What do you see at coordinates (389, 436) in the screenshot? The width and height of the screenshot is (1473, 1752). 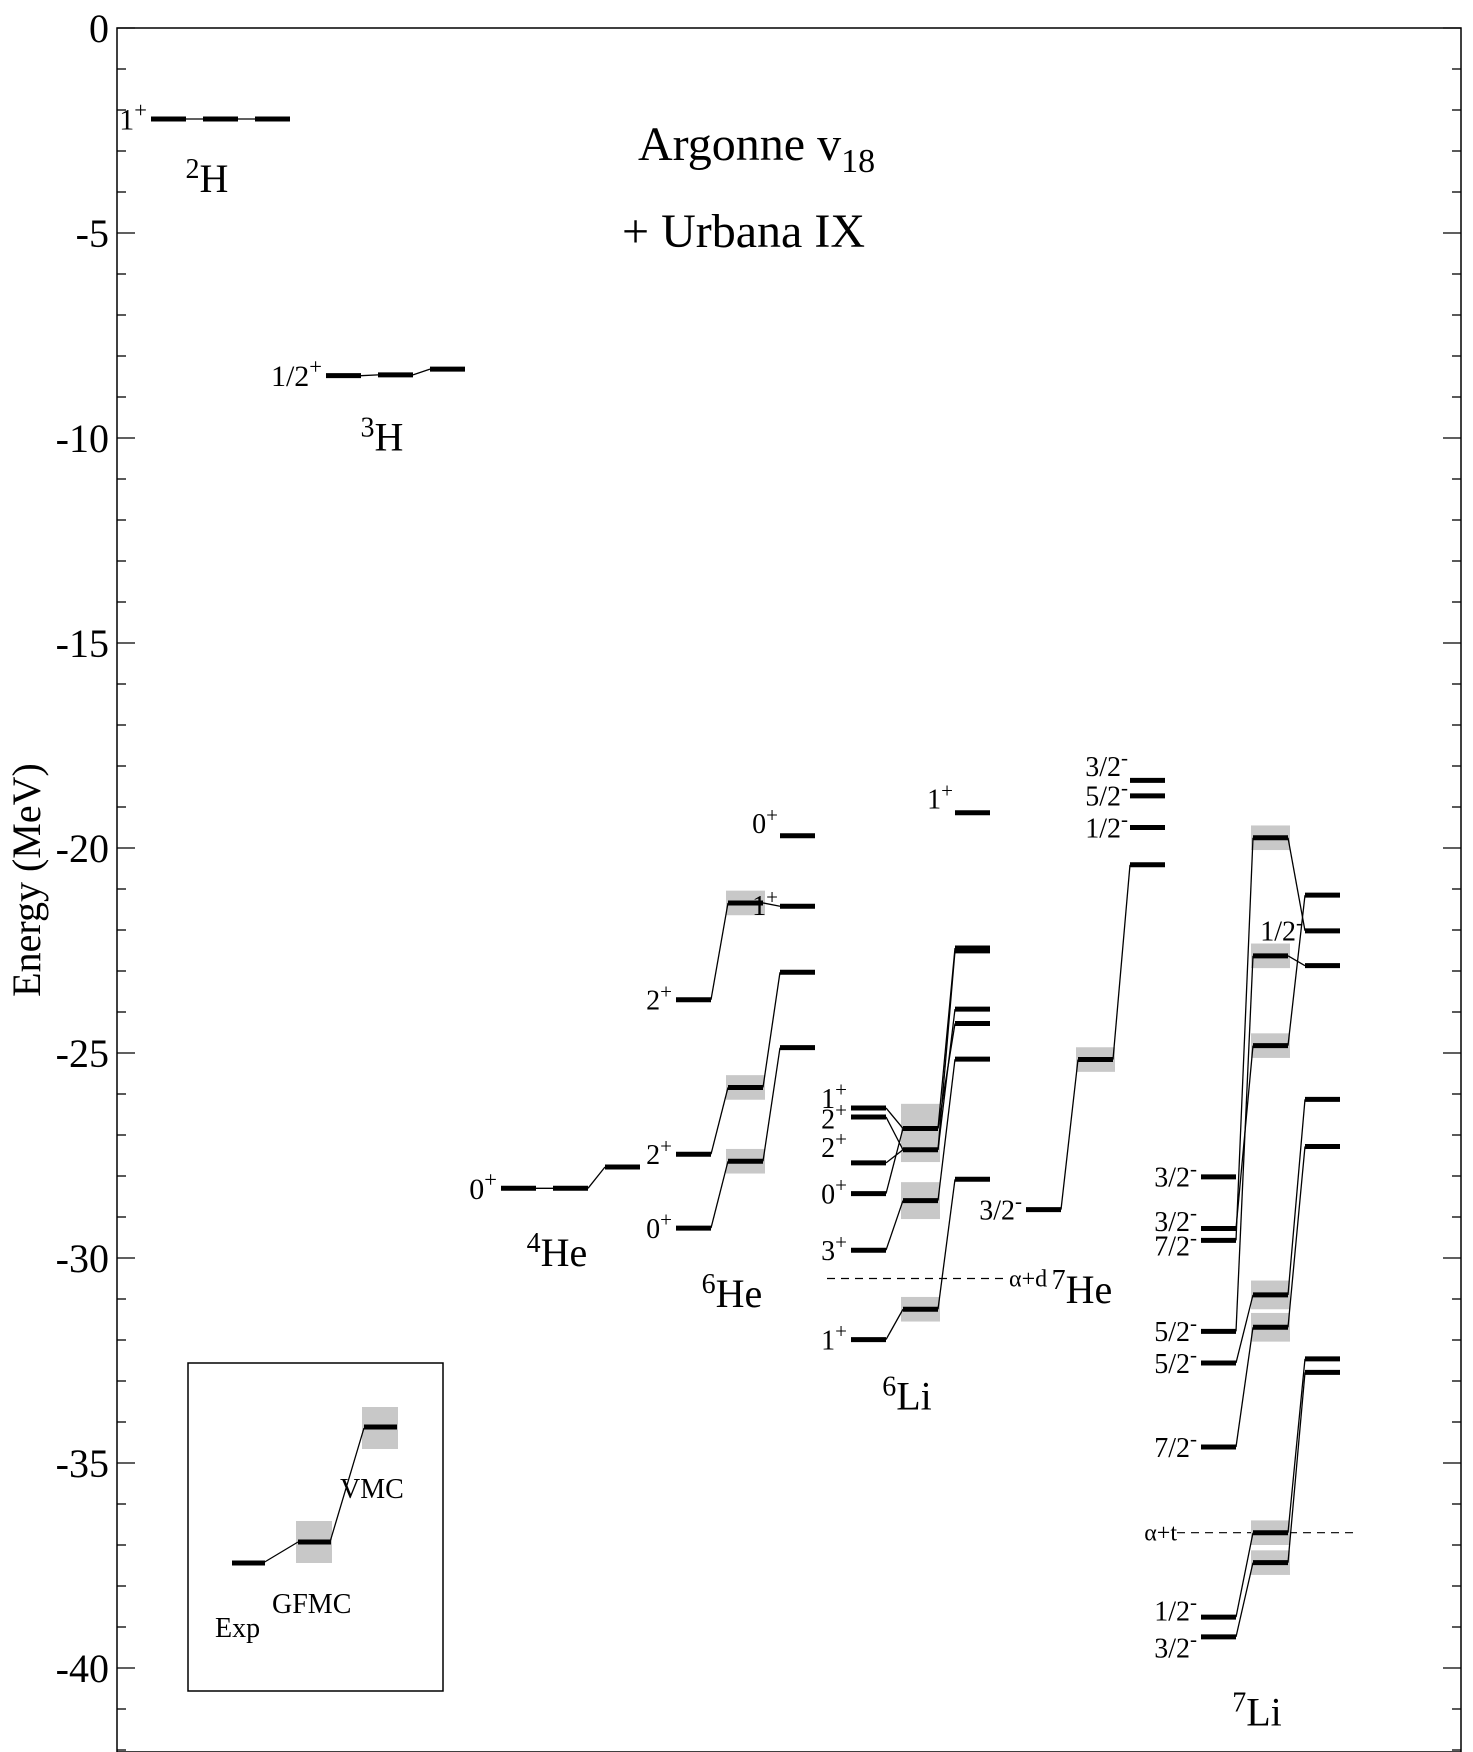 I see `nucleus-3H-label-symbol: H` at bounding box center [389, 436].